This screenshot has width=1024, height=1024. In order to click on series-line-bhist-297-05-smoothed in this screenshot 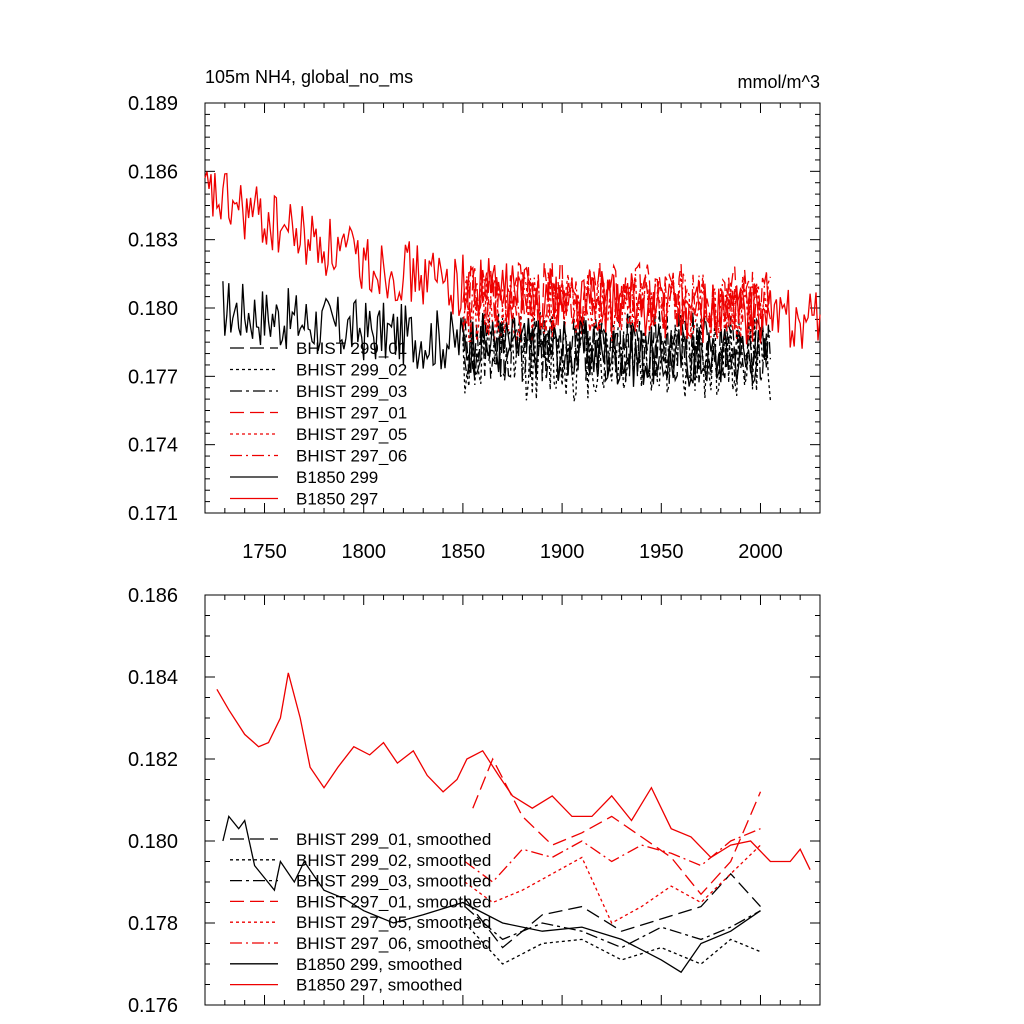, I will do `click(612, 884)`.